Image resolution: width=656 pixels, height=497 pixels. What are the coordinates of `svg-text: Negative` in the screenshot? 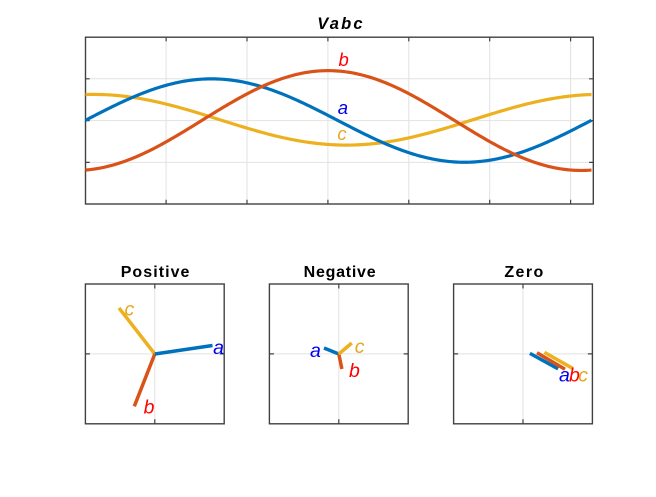 It's located at (340, 272).